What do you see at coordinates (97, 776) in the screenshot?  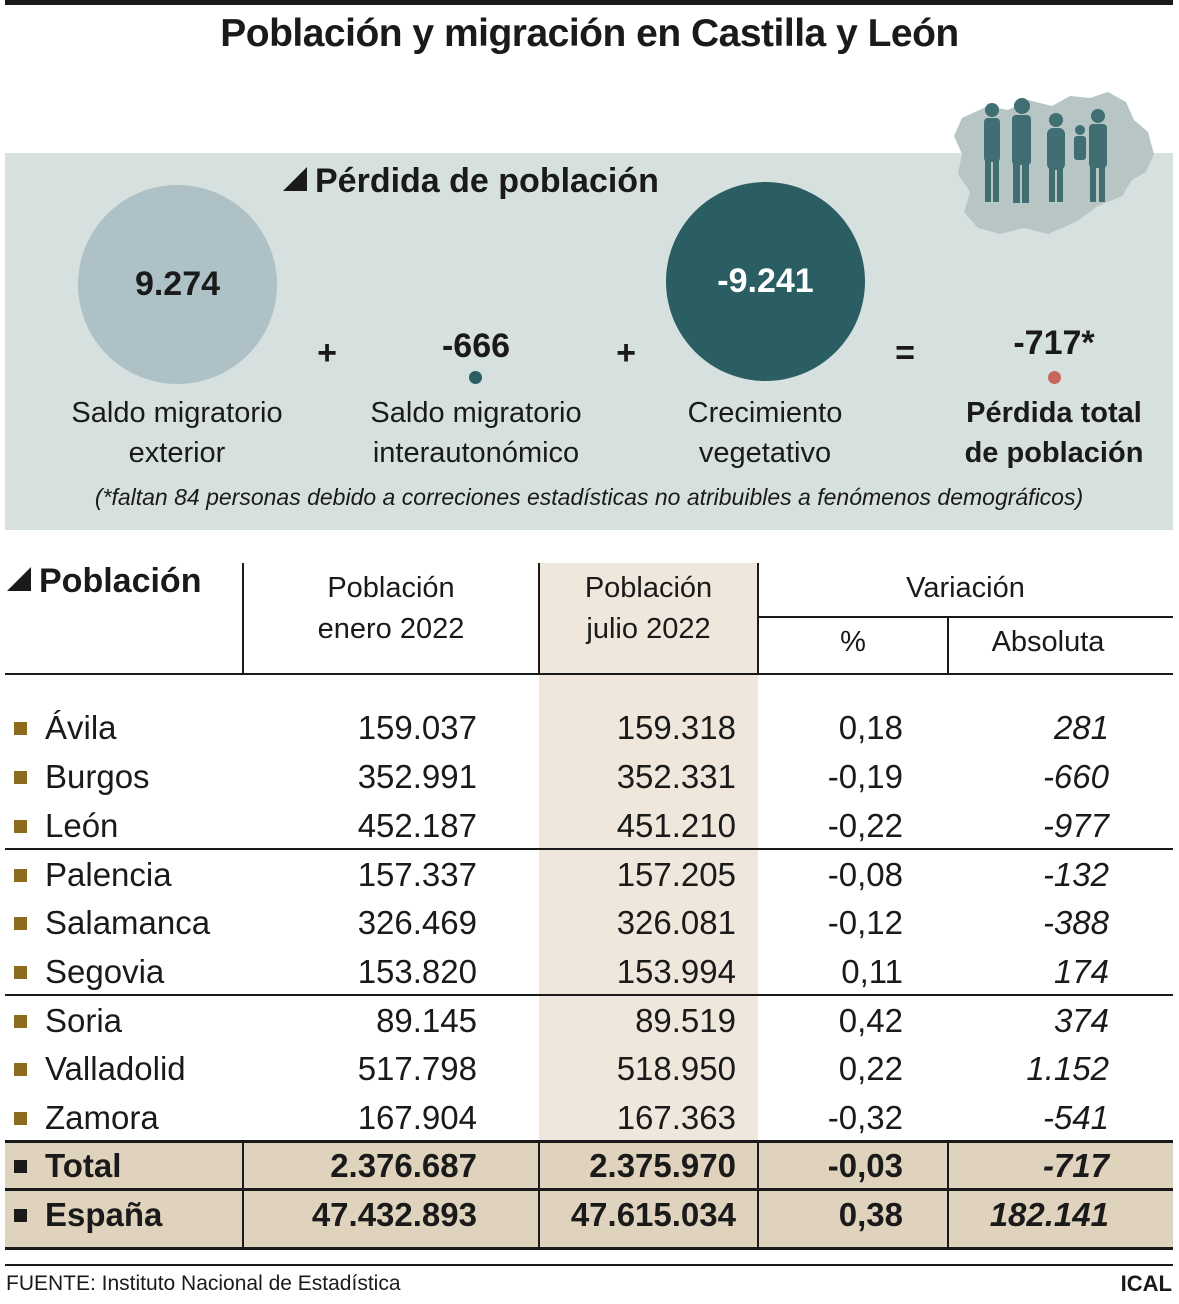 I see `row-name: Burgos` at bounding box center [97, 776].